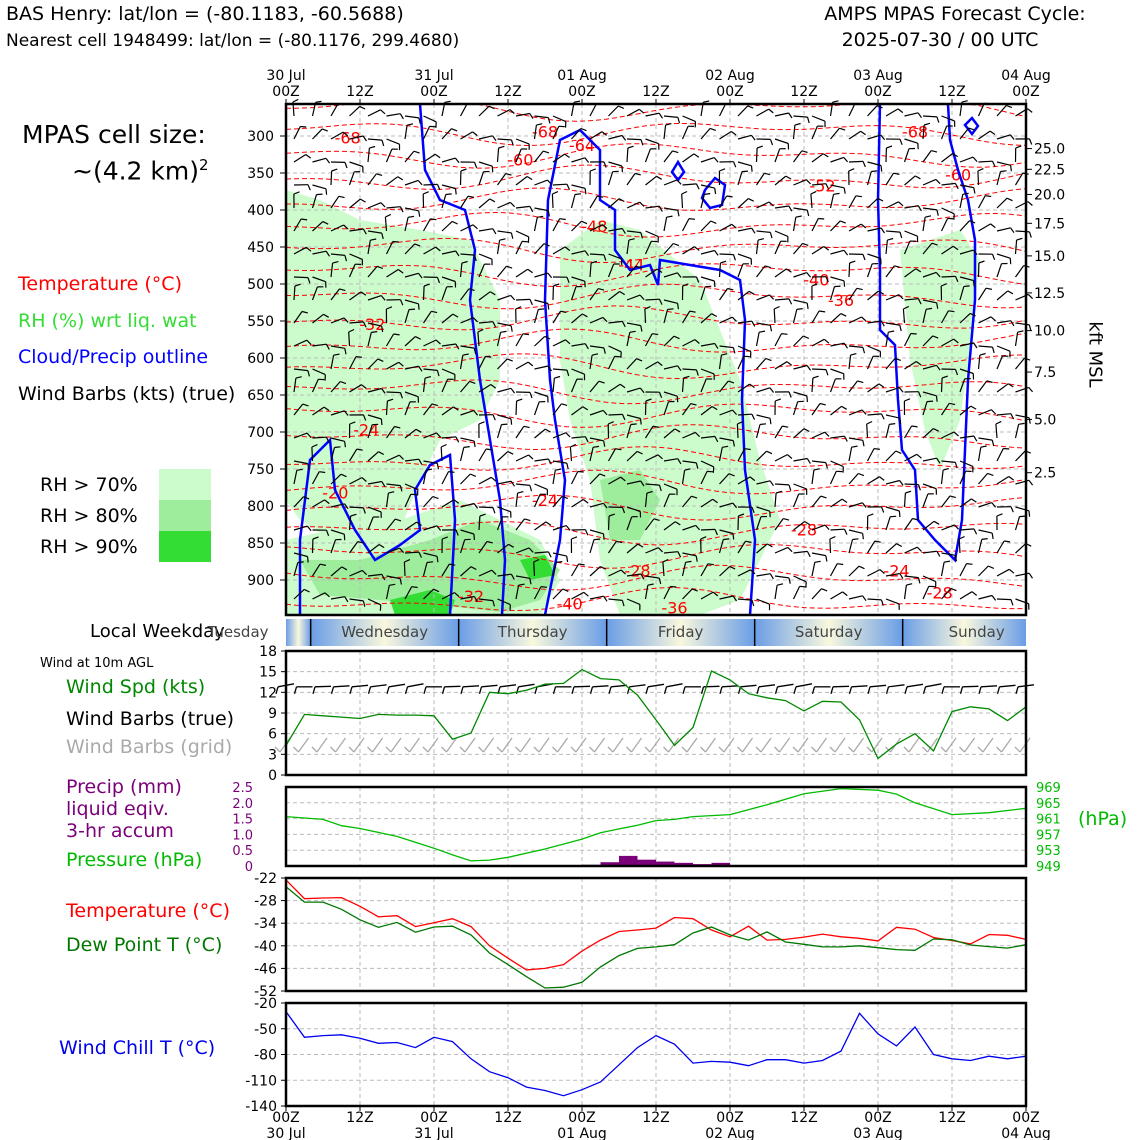  Describe the element at coordinates (813, 690) in the screenshot. I see `surface-wind-barb-flag` at that location.